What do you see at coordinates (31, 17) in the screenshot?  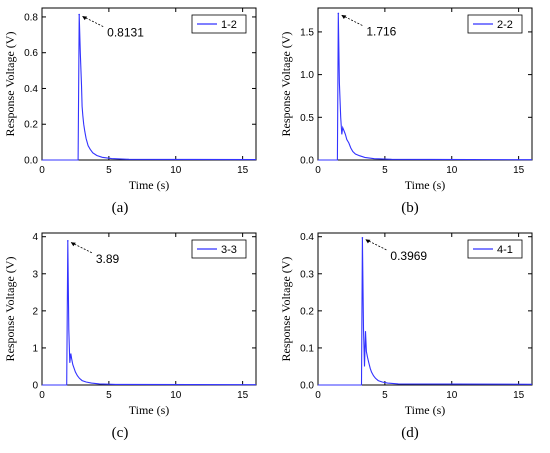 I see `y-tick-label: 0.8` at bounding box center [31, 17].